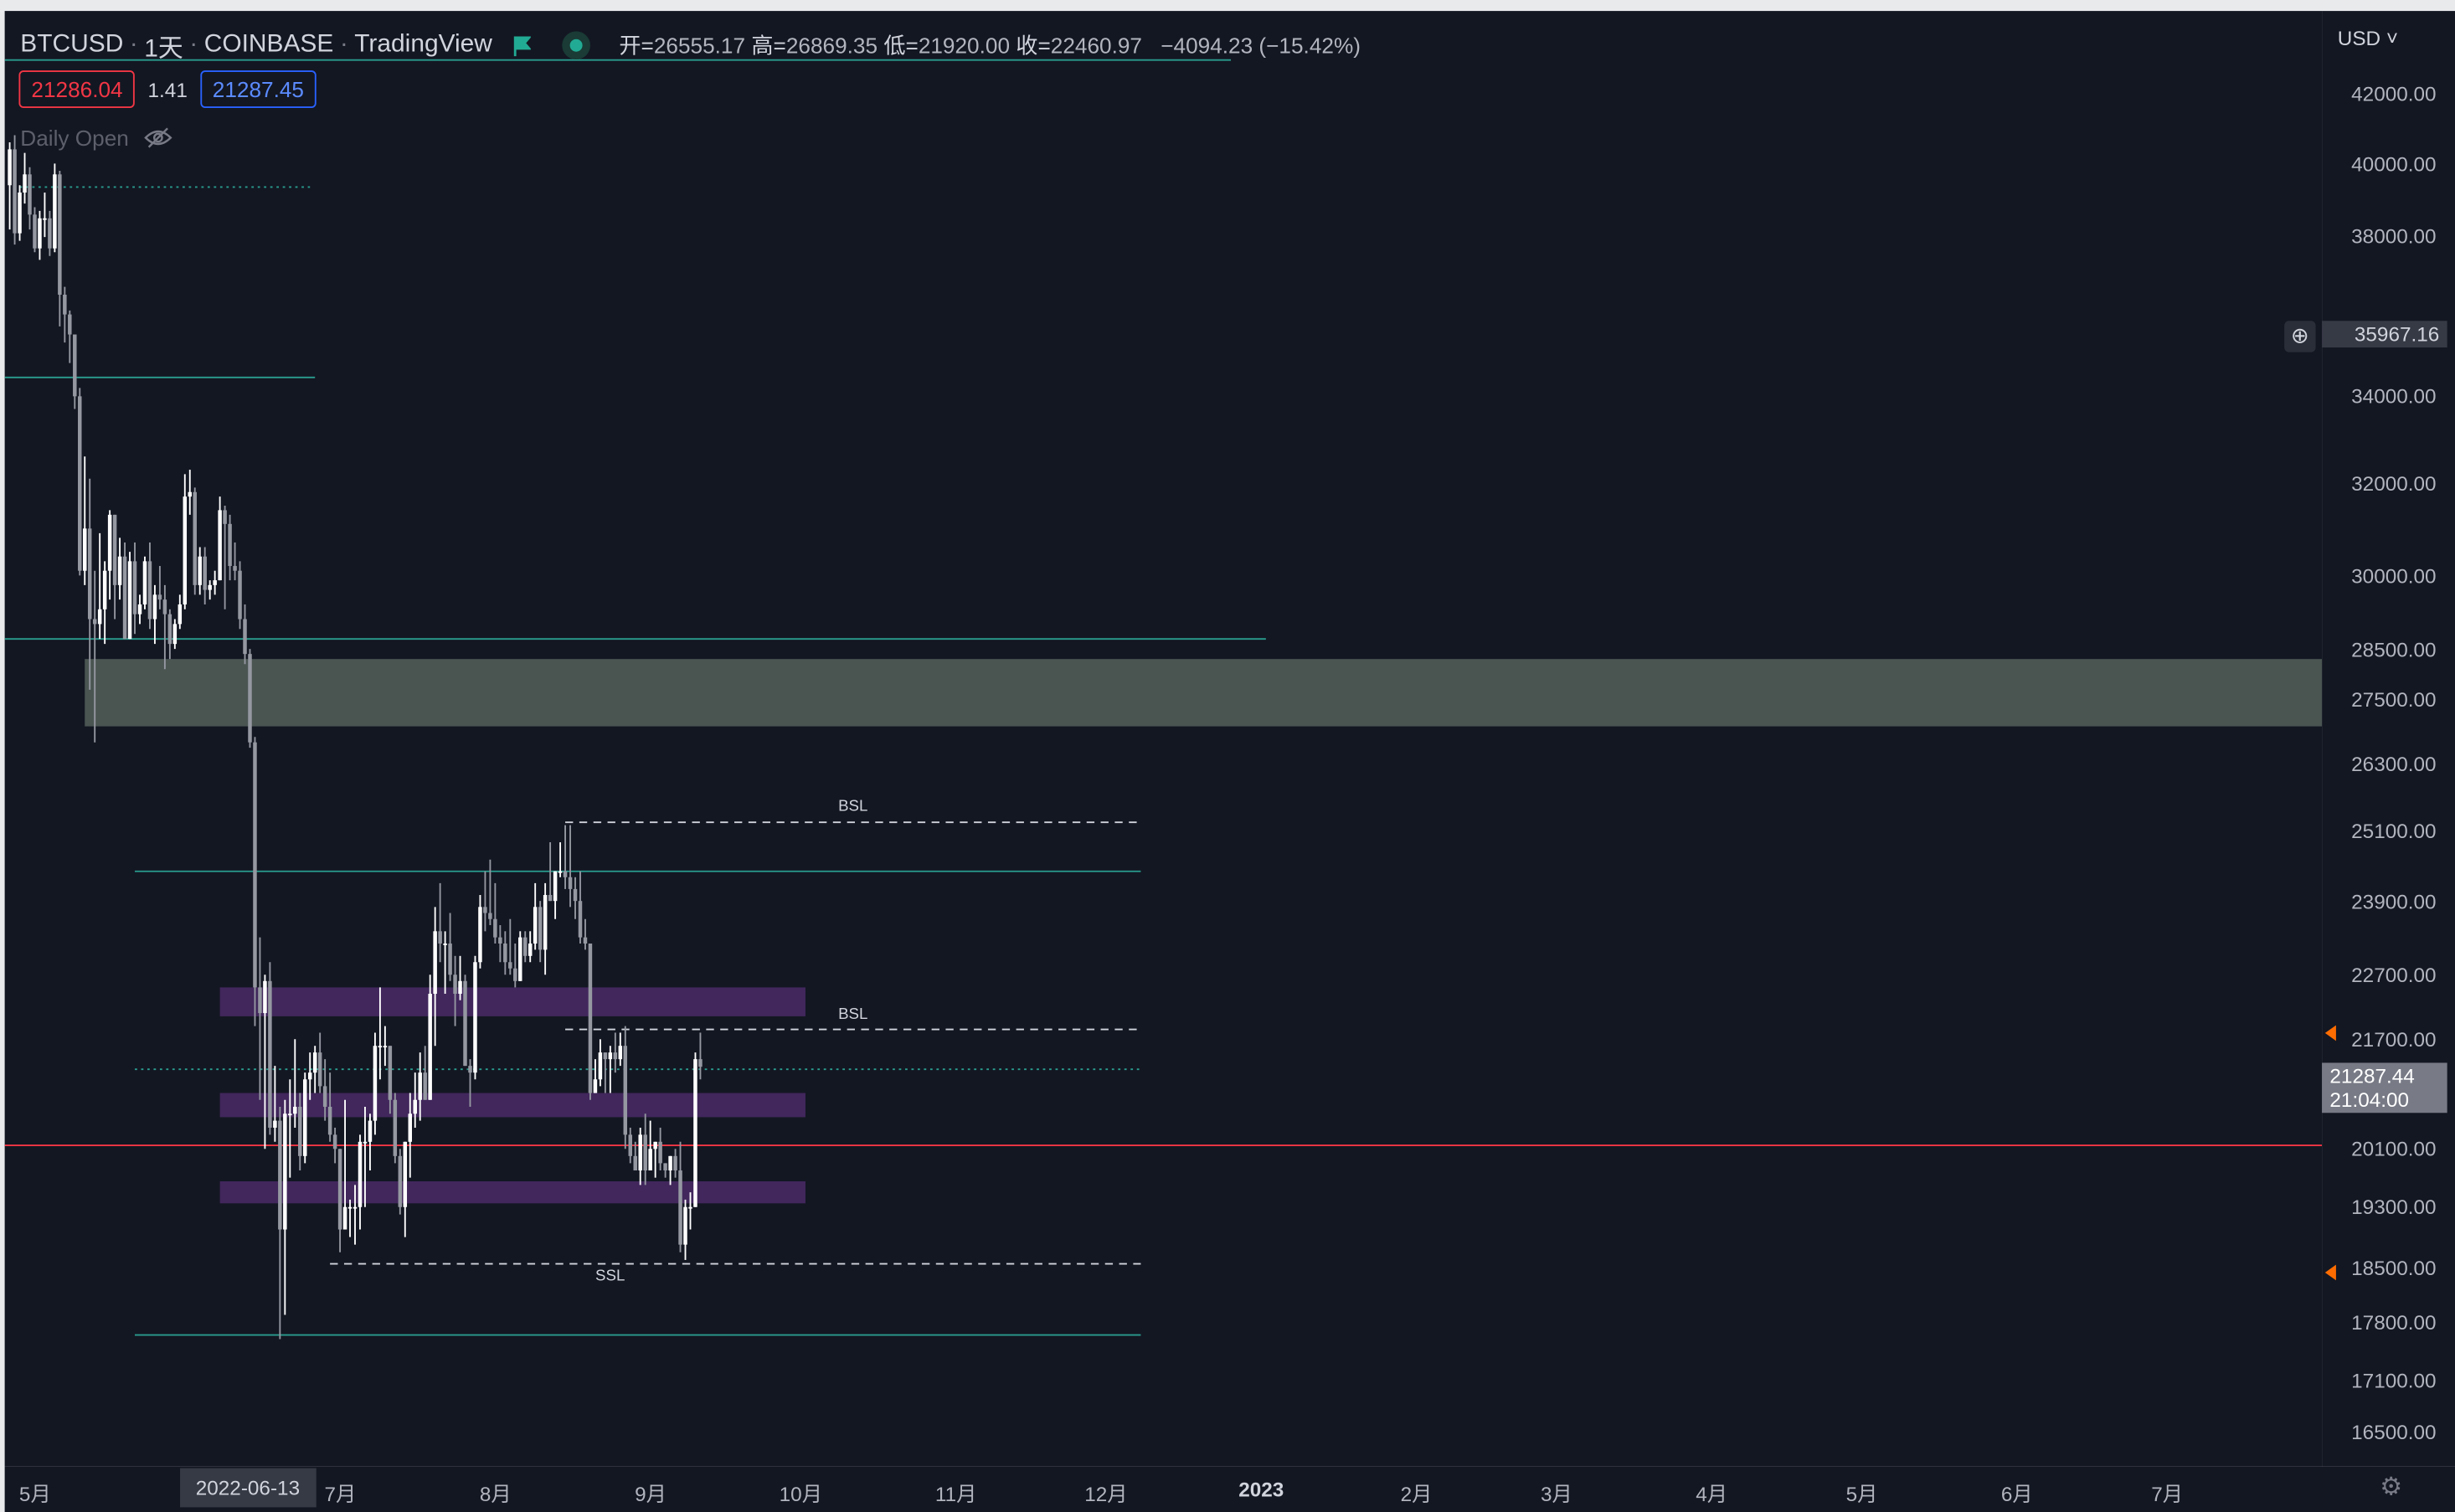  Describe the element at coordinates (2394, 1268) in the screenshot. I see `price-tick-label: 18500.00` at that location.